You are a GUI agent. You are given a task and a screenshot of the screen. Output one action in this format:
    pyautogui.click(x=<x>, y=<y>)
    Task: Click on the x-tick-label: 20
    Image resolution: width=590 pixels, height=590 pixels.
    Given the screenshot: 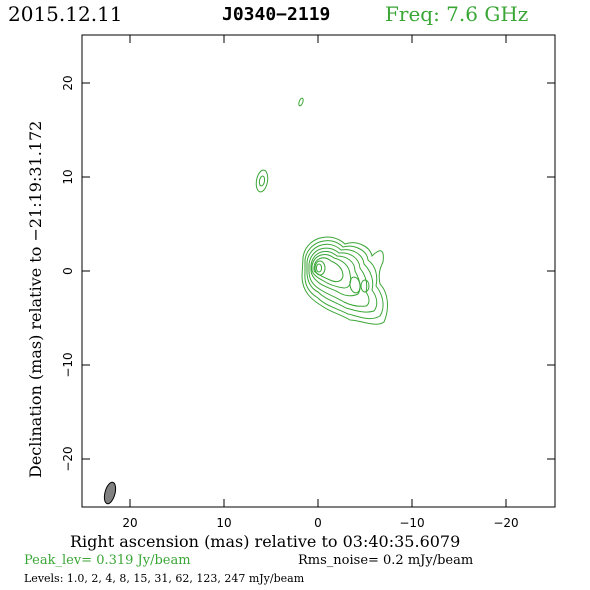 What is the action you would take?
    pyautogui.click(x=129, y=523)
    